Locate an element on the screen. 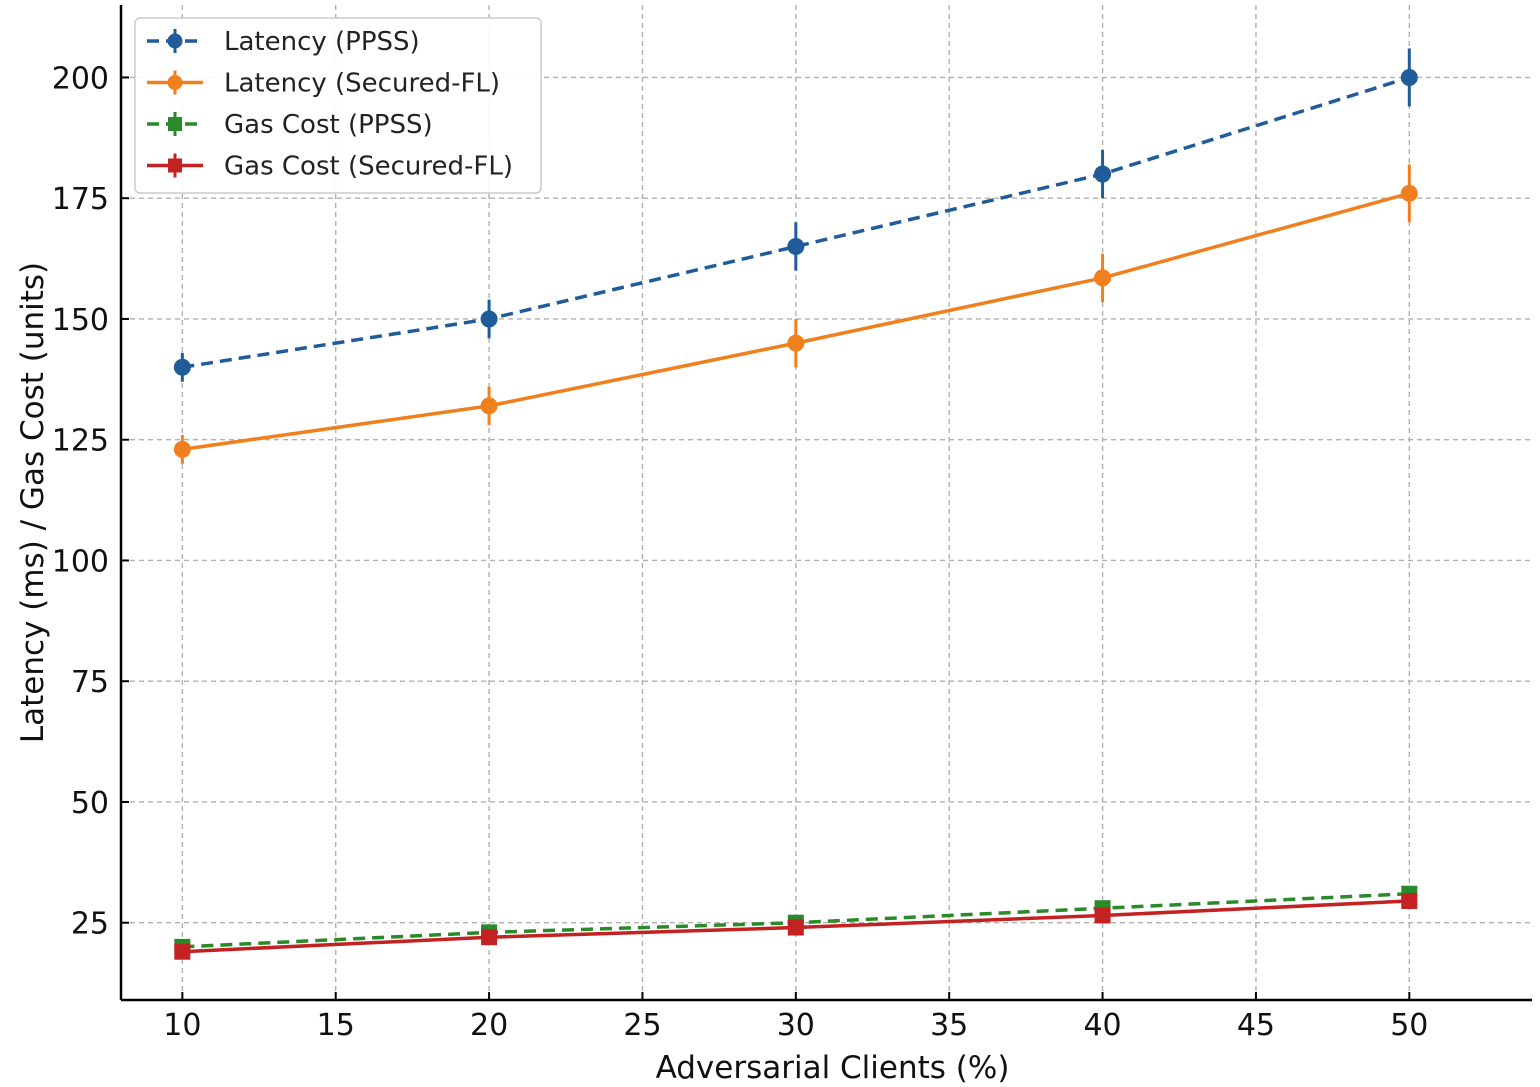 The height and width of the screenshot is (1087, 1540). x-tick-label: 20 is located at coordinates (489, 1025).